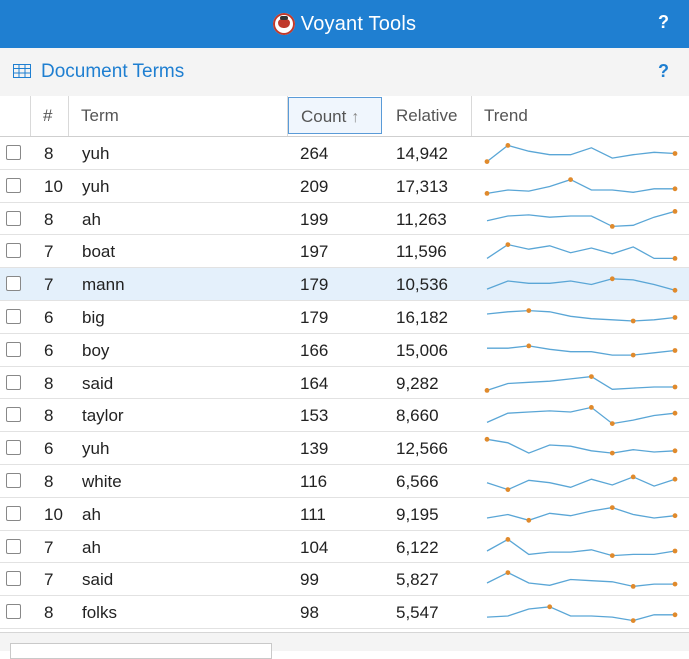 The width and height of the screenshot is (689, 659). What do you see at coordinates (344, 252) in the screenshot?
I see `table-row: 7 boat 197 11,596` at bounding box center [344, 252].